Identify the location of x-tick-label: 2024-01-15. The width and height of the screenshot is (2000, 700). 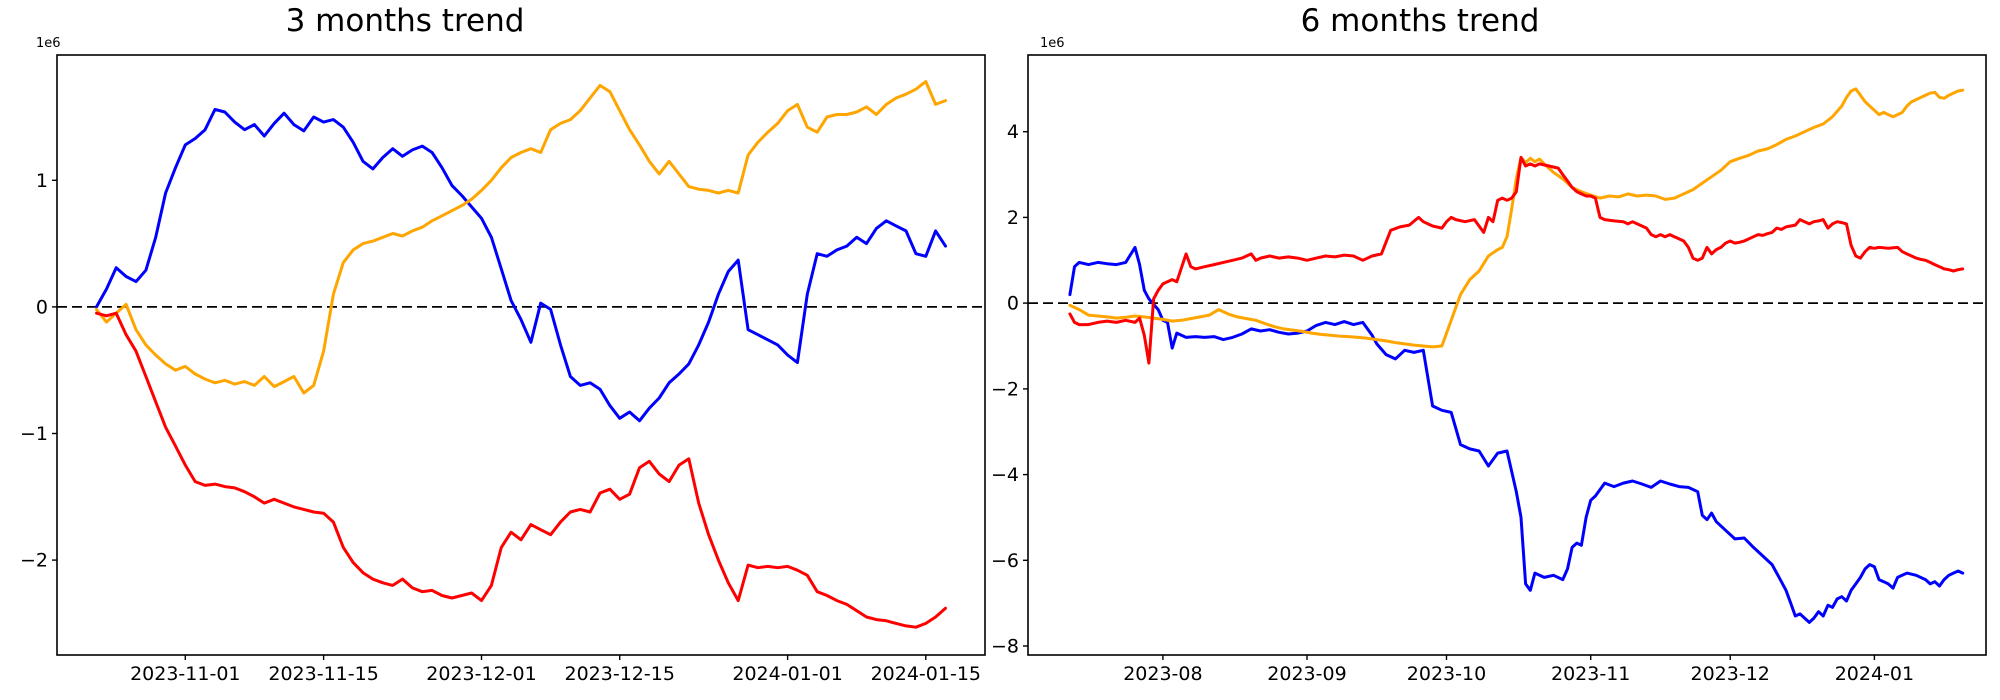
(926, 674).